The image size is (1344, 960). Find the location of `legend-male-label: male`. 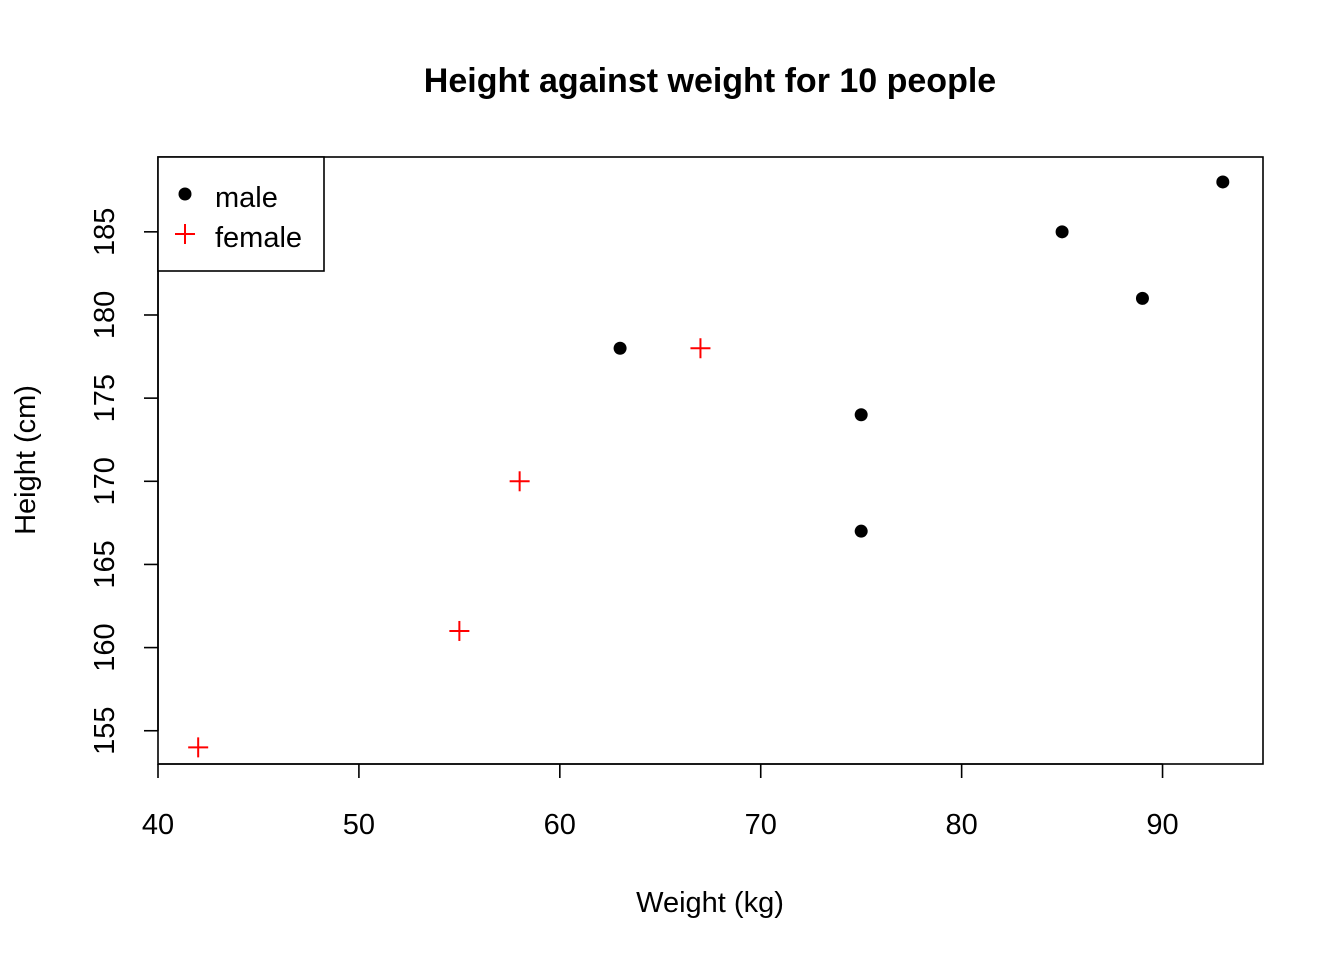

legend-male-label: male is located at coordinates (246, 198).